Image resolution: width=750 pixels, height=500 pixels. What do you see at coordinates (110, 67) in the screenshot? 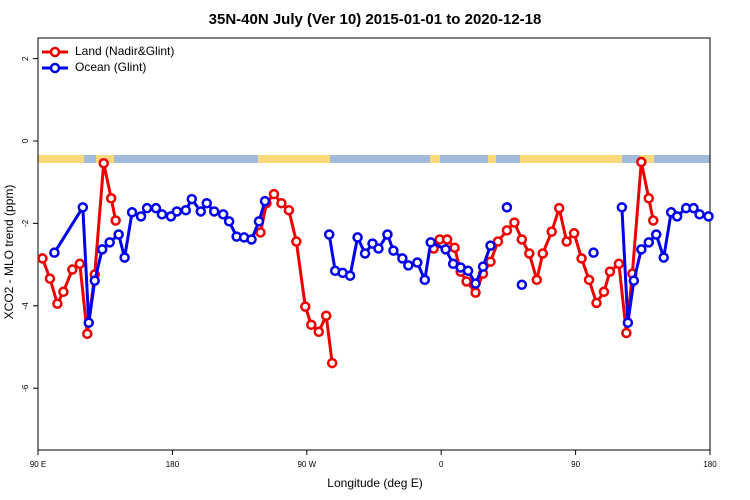
I see `legend-label: Ocean (Glint)` at bounding box center [110, 67].